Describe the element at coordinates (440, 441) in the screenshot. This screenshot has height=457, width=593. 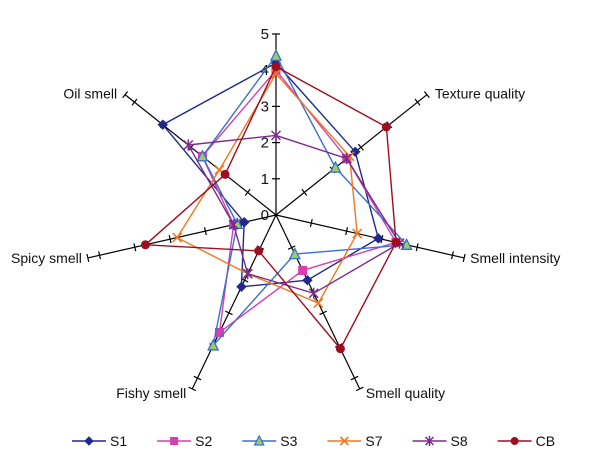
I see `legend-item-s8: S8` at that location.